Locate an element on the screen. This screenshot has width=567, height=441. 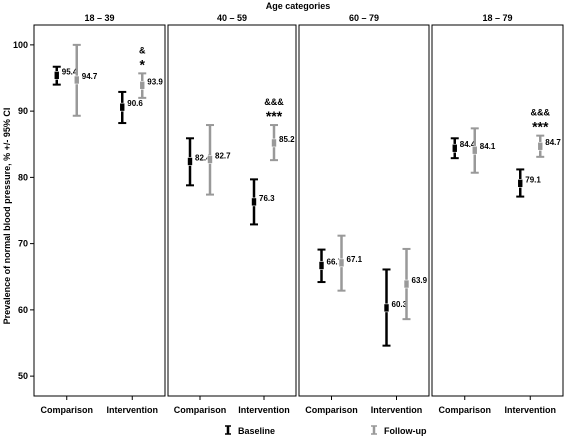
errorbar-follow-up: 84.7 is located at coordinates (548, 146).